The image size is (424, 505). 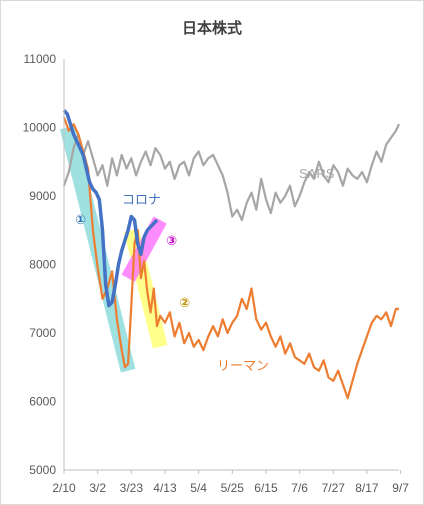 What do you see at coordinates (42, 196) in the screenshot?
I see `y-tick-label: 9000` at bounding box center [42, 196].